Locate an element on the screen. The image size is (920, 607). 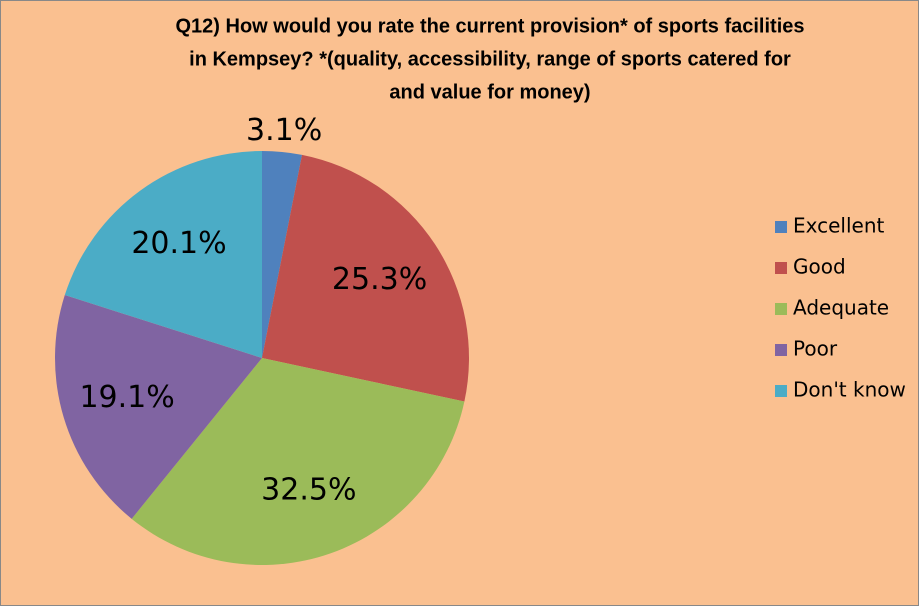
chart-title: and value for money) is located at coordinates (489, 92).